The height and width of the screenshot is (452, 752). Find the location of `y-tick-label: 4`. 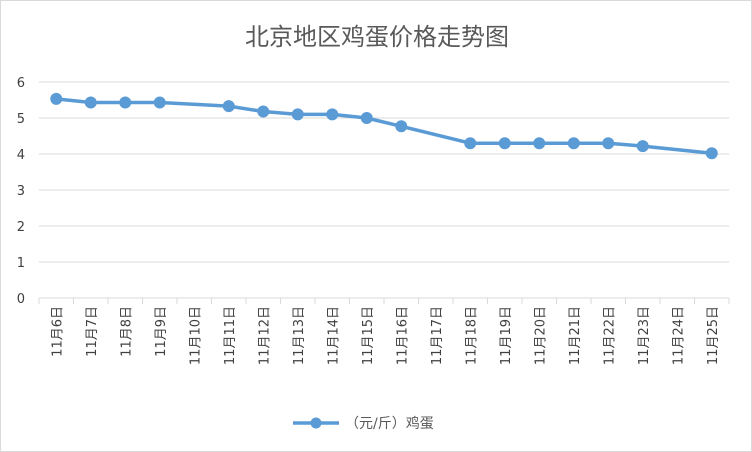

y-tick-label: 4 is located at coordinates (21, 155).